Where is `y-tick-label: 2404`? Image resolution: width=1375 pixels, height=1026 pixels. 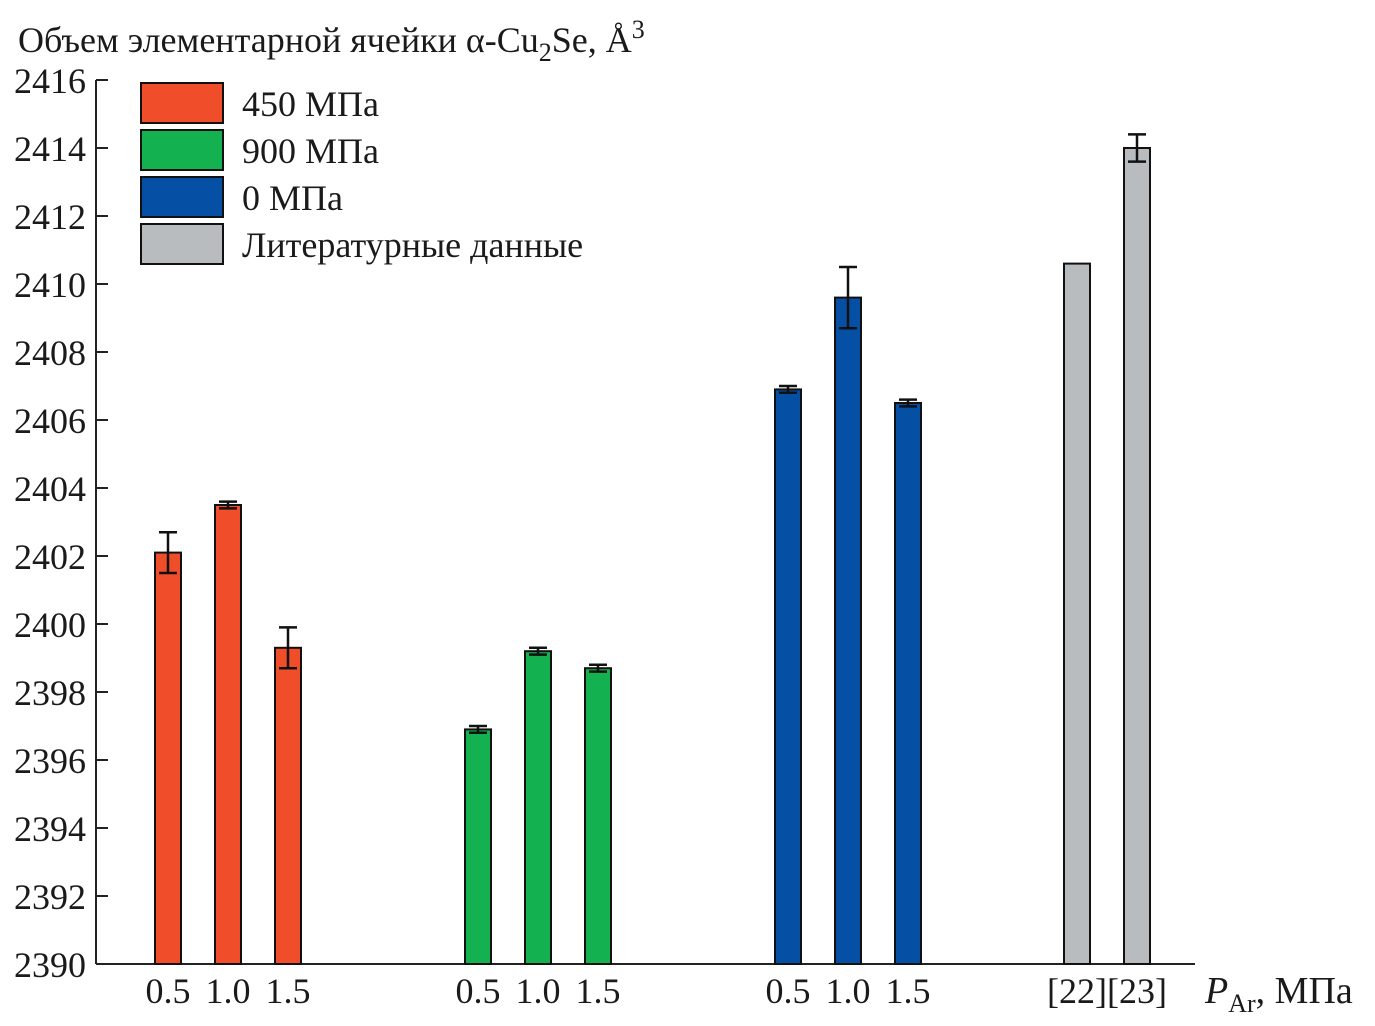
y-tick-label: 2404 is located at coordinates (50, 489).